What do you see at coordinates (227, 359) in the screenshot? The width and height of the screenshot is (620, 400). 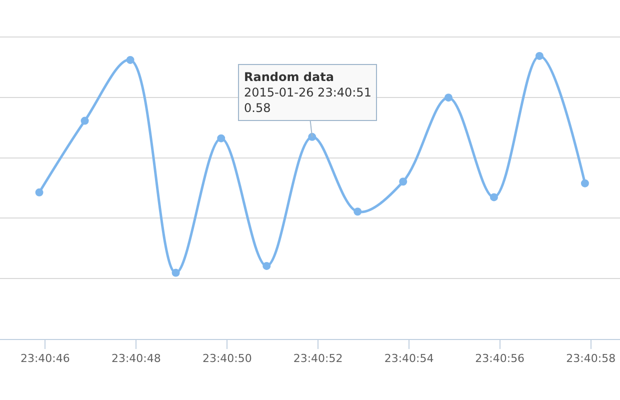 I see `x-tick-label: 23:40:50` at bounding box center [227, 359].